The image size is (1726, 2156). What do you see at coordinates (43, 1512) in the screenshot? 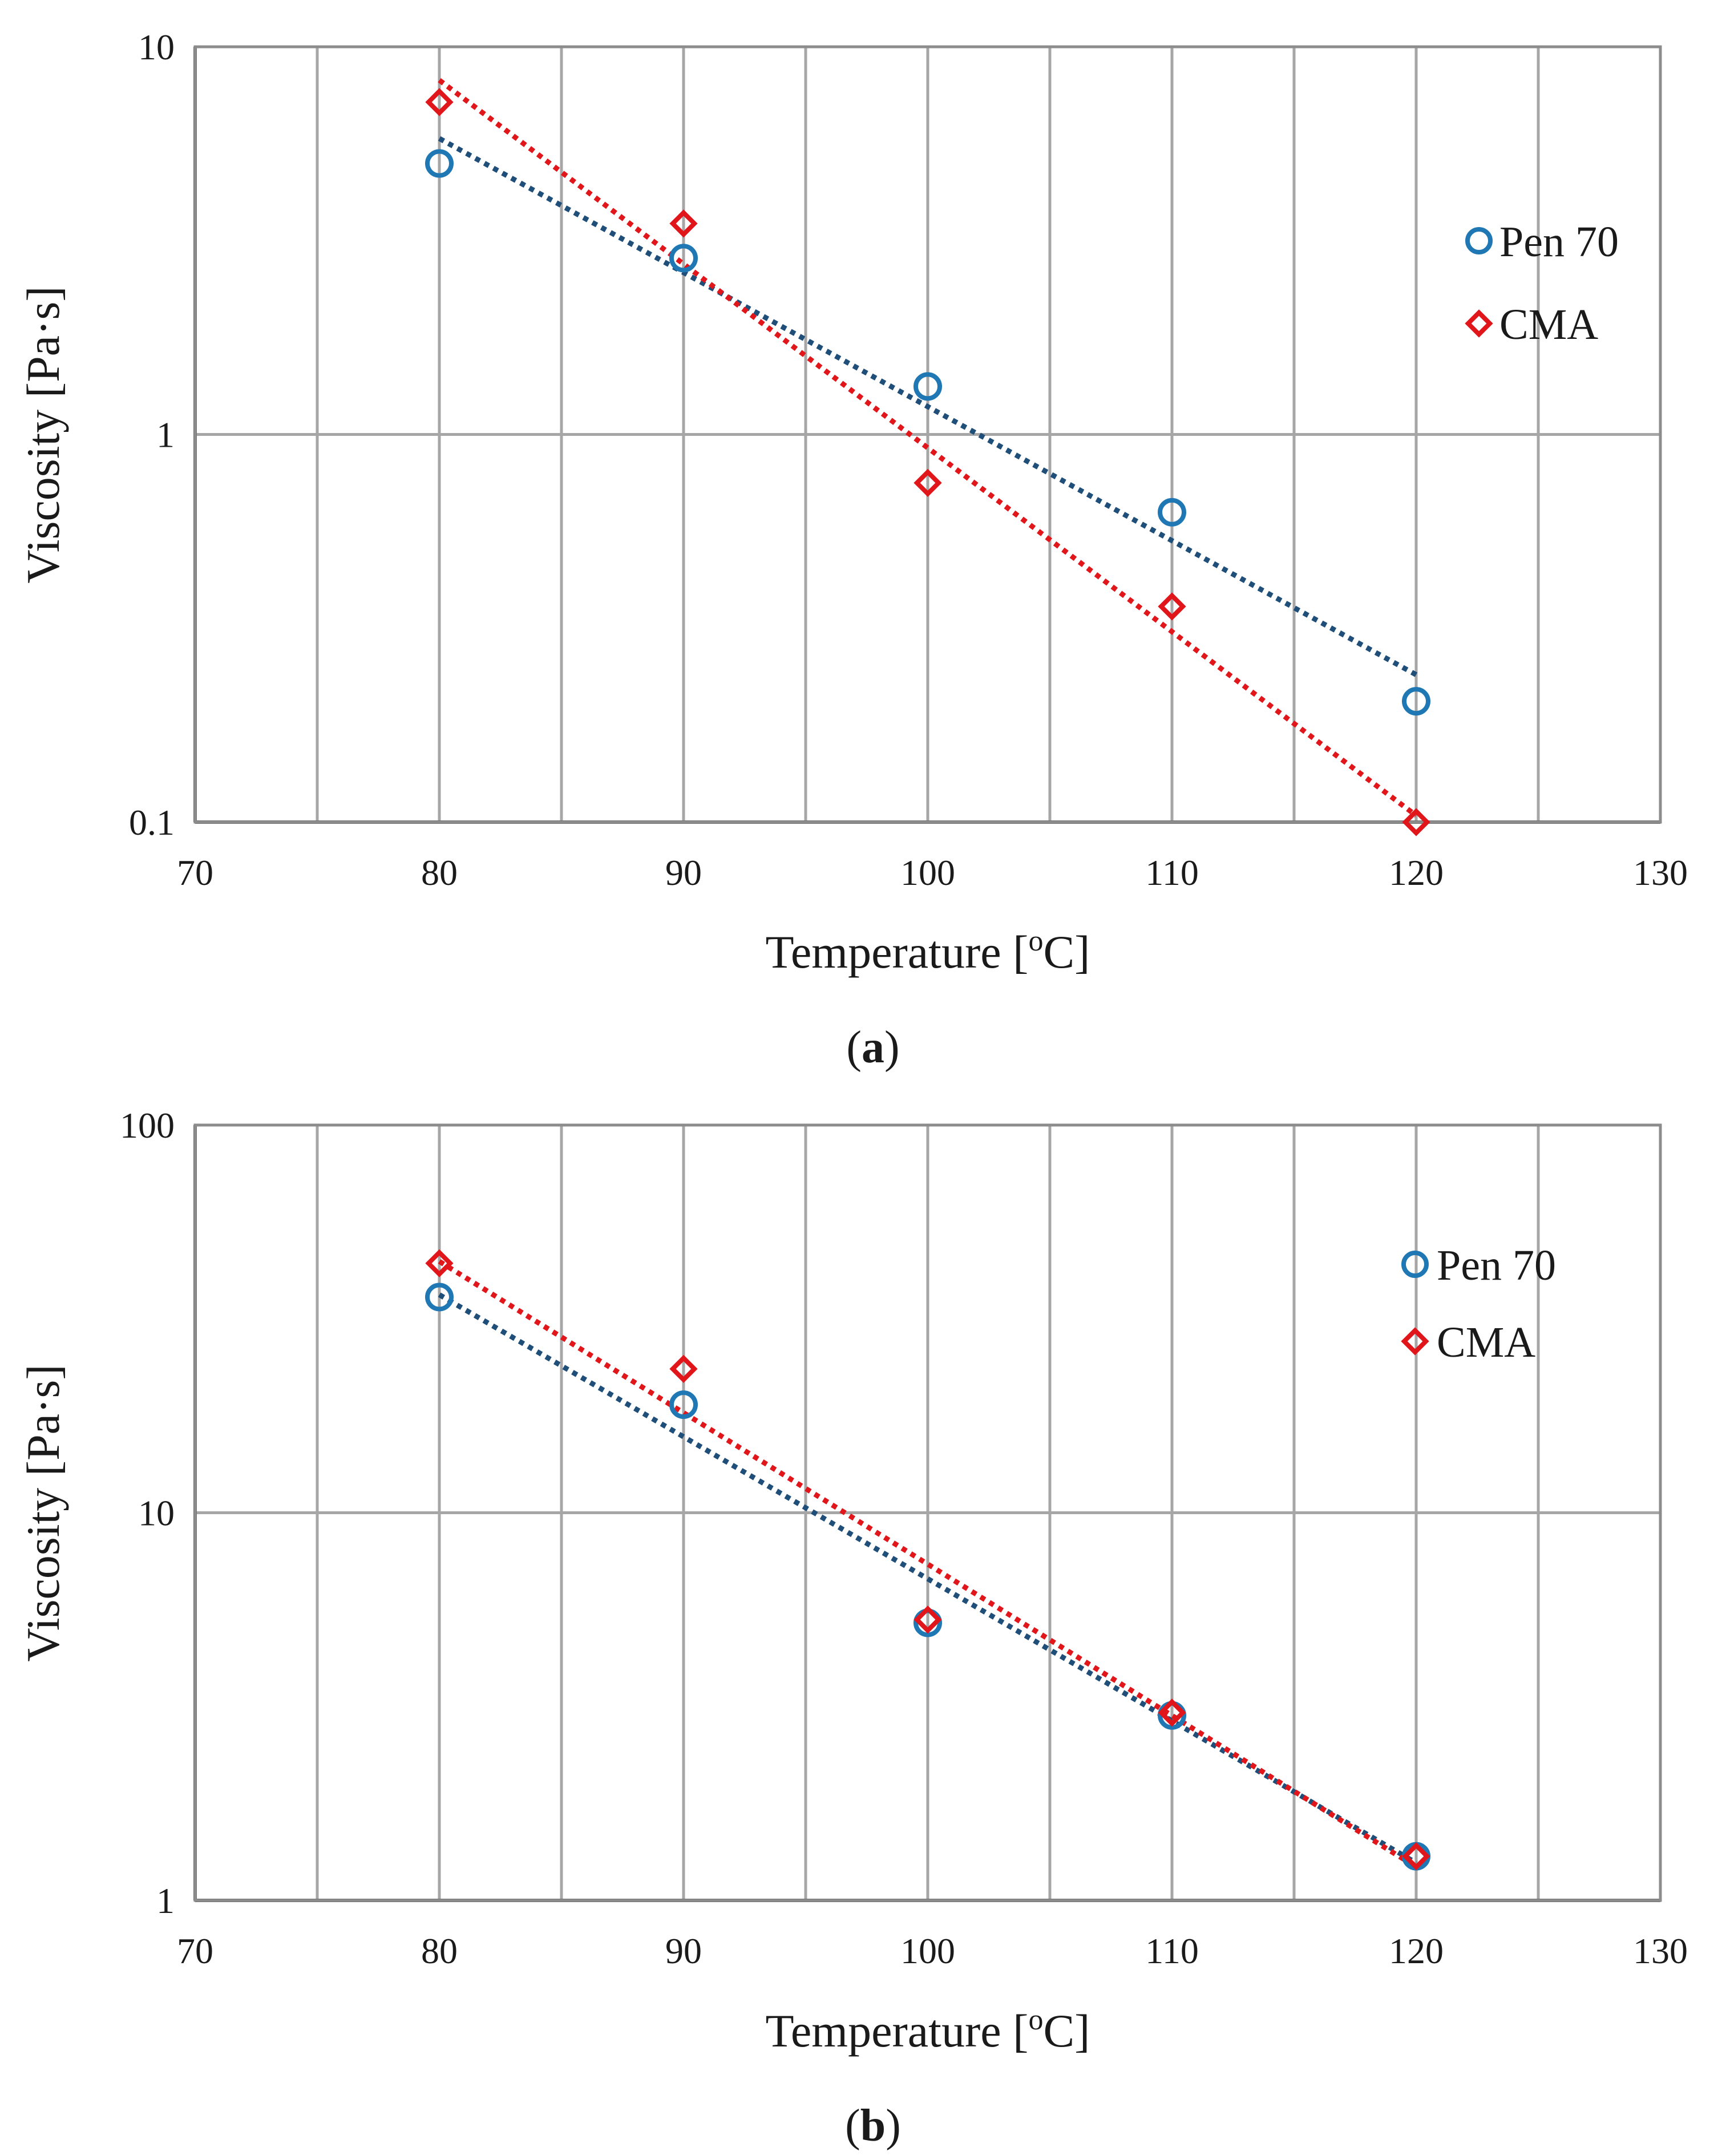
I see `chart-b-y-axis-title: Viscosity [Pa·s]` at bounding box center [43, 1512].